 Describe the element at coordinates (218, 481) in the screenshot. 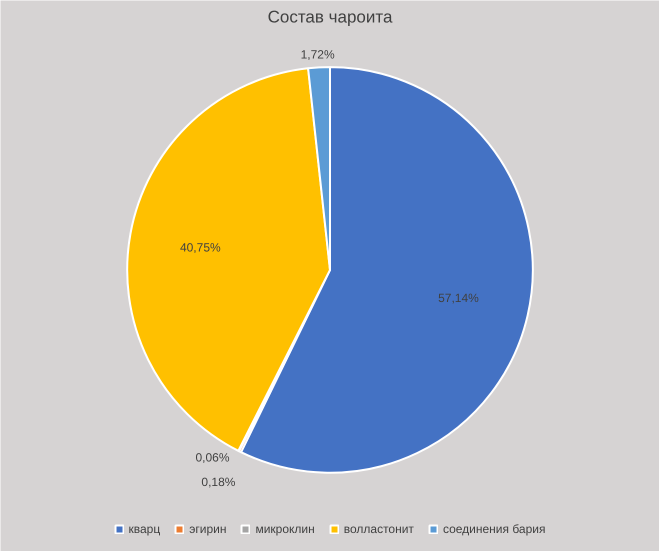

I see `data-label: 0,18%` at that location.